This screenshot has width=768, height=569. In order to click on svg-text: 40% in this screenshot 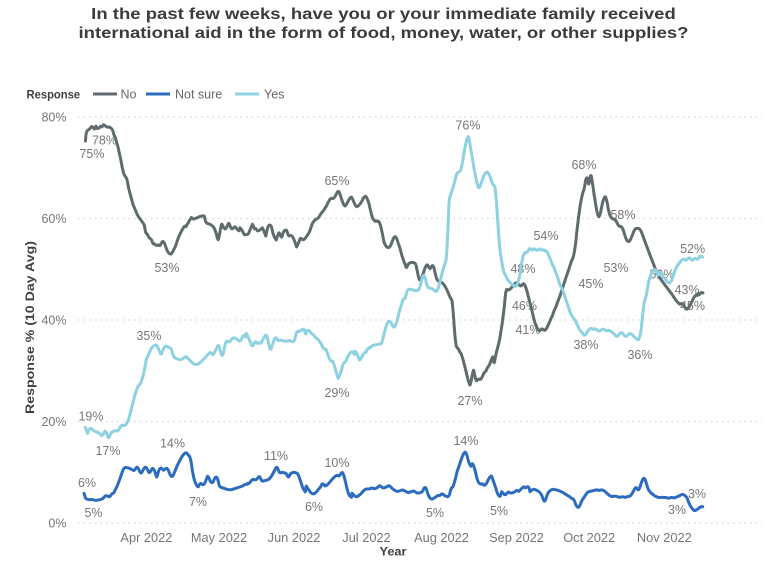, I will do `click(53, 320)`.